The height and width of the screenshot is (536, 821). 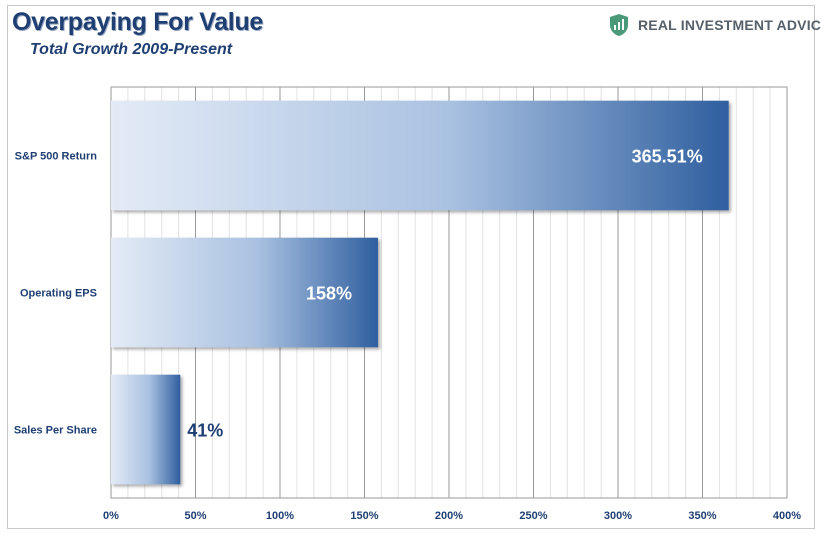 What do you see at coordinates (280, 516) in the screenshot?
I see `x-tick-label: 100%` at bounding box center [280, 516].